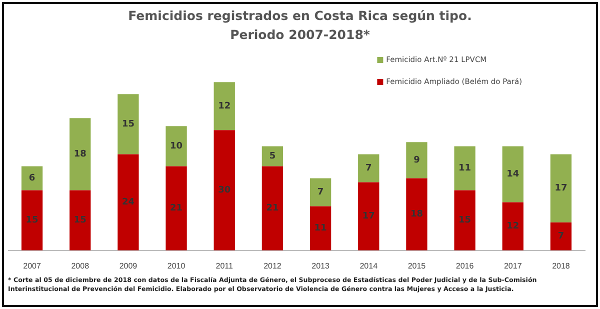 Image resolution: width=600 pixels, height=309 pixels. I want to click on data-label: 9, so click(417, 161).